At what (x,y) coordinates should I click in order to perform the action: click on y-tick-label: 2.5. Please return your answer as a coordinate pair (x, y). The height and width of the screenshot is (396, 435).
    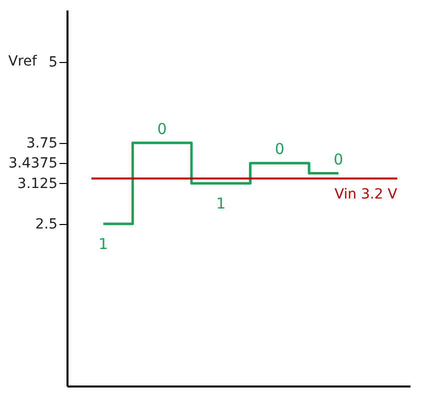
    Looking at the image, I should click on (46, 224).